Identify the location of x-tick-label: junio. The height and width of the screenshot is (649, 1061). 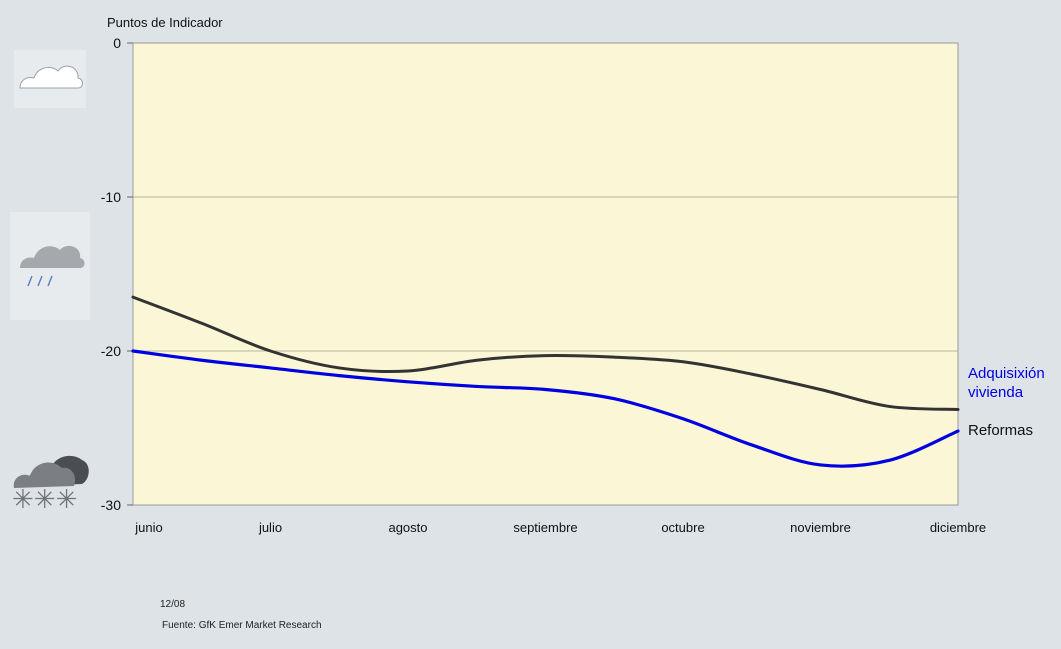
(148, 527).